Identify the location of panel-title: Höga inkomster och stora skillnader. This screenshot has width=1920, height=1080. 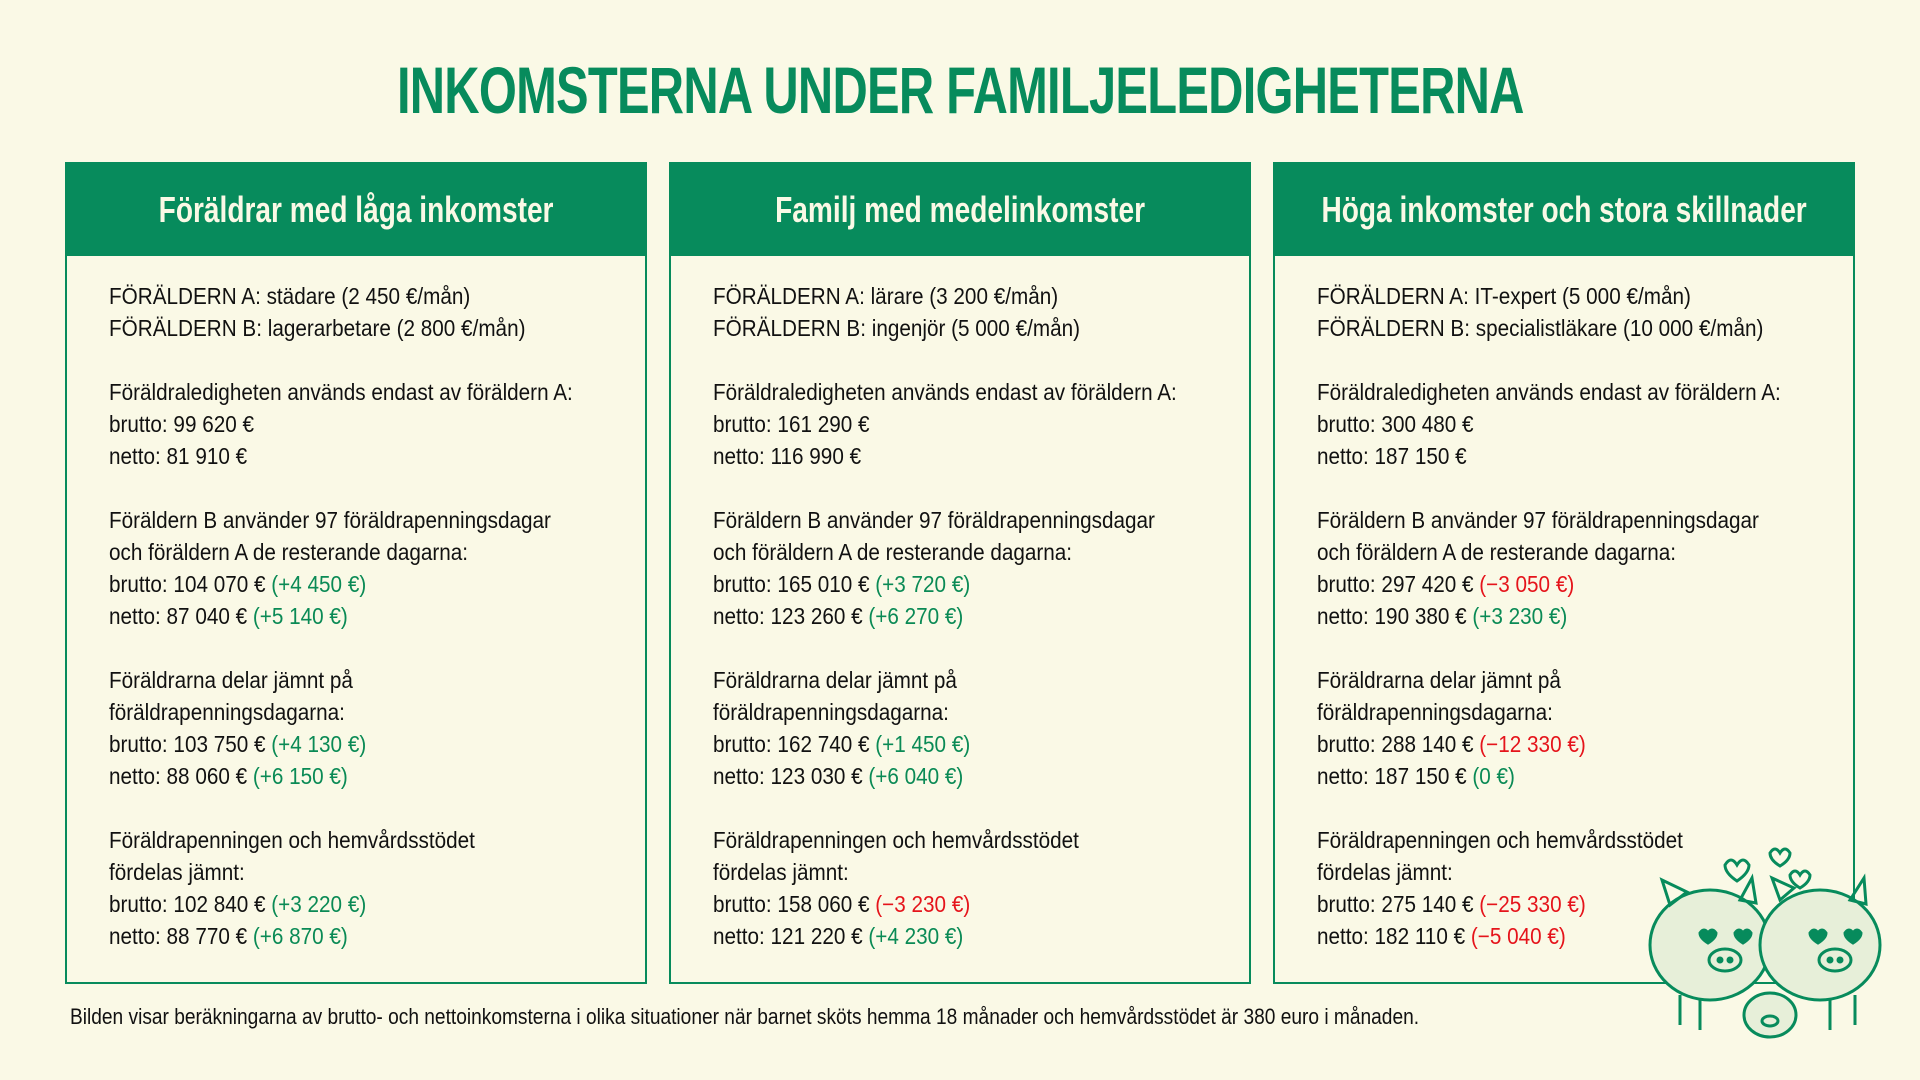
(1564, 209).